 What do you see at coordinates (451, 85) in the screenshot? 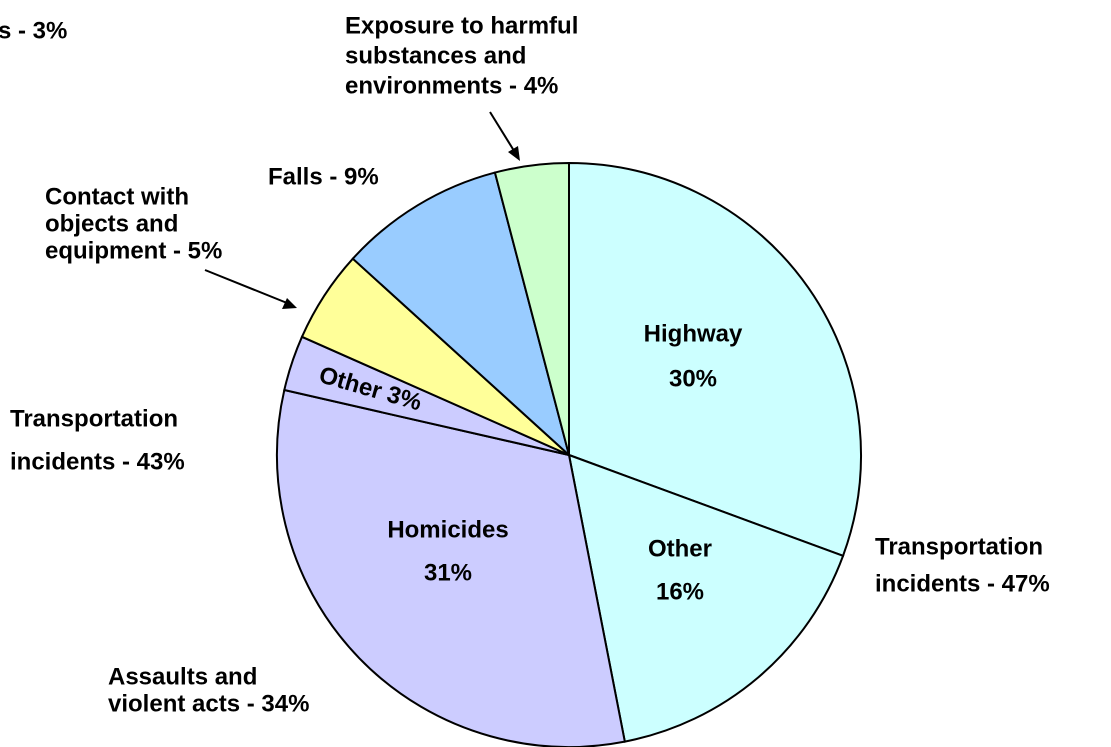
I see `slice-label: environments - 4%` at bounding box center [451, 85].